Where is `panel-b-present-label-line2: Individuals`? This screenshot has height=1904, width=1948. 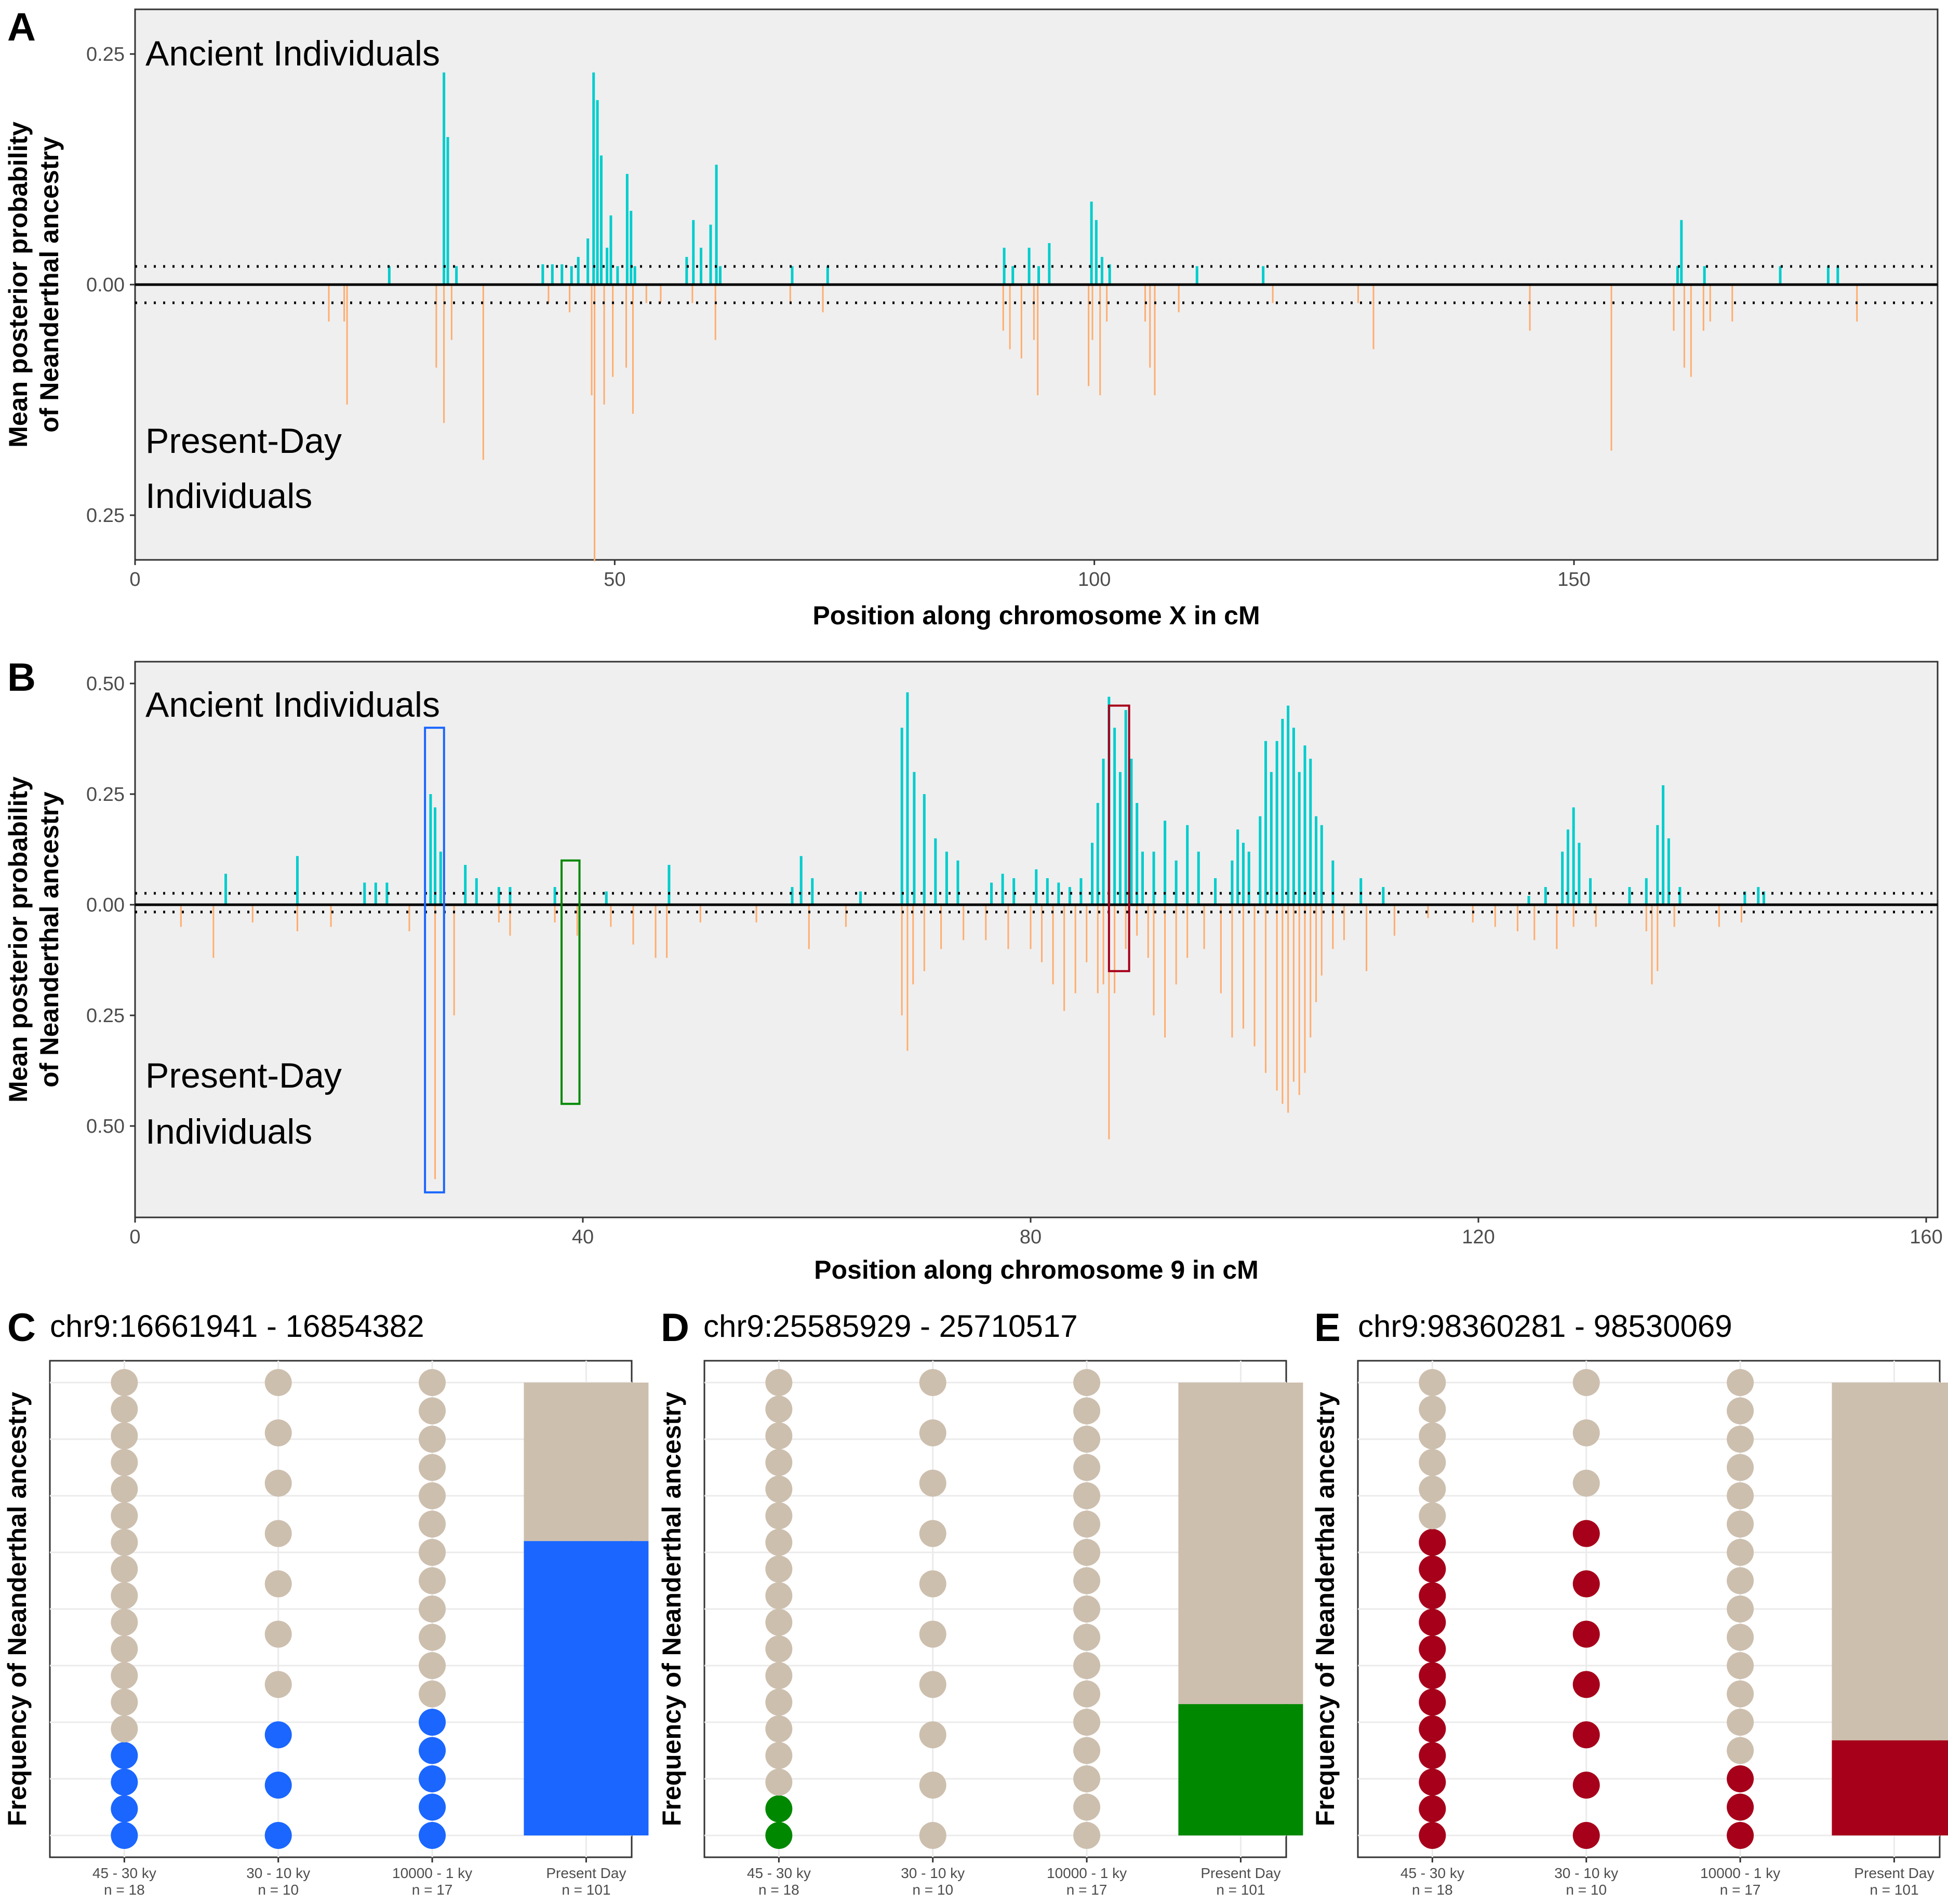 panel-b-present-label-line2: Individuals is located at coordinates (228, 1132).